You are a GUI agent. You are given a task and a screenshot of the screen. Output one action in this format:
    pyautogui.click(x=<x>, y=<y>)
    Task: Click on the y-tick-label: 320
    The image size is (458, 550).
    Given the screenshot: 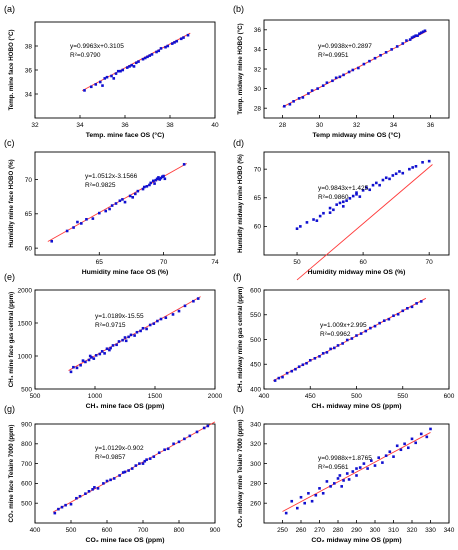 What is the action you would take?
    pyautogui.click(x=255, y=444)
    